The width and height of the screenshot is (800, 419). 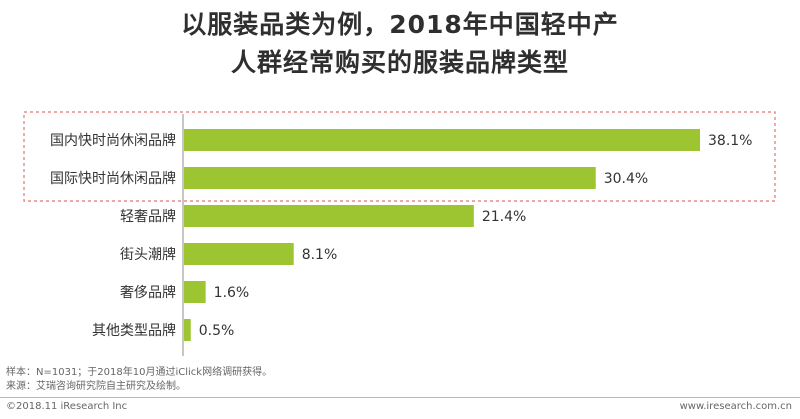 I want to click on category-label: 街头潮牌, so click(x=148, y=254).